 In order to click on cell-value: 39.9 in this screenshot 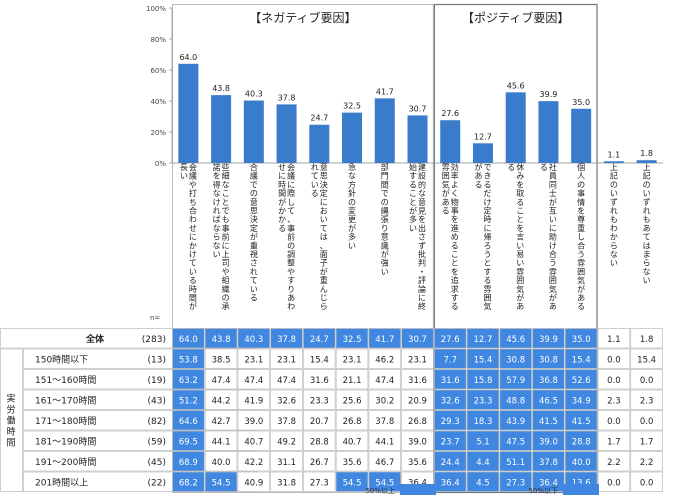, I will do `click(548, 340)`.